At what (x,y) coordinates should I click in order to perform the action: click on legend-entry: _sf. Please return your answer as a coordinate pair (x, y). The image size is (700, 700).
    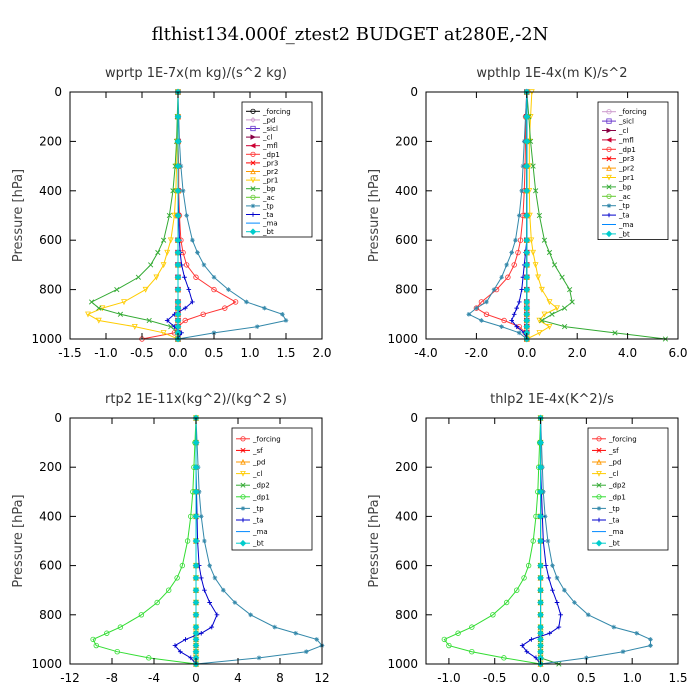
    Looking at the image, I should click on (605, 451).